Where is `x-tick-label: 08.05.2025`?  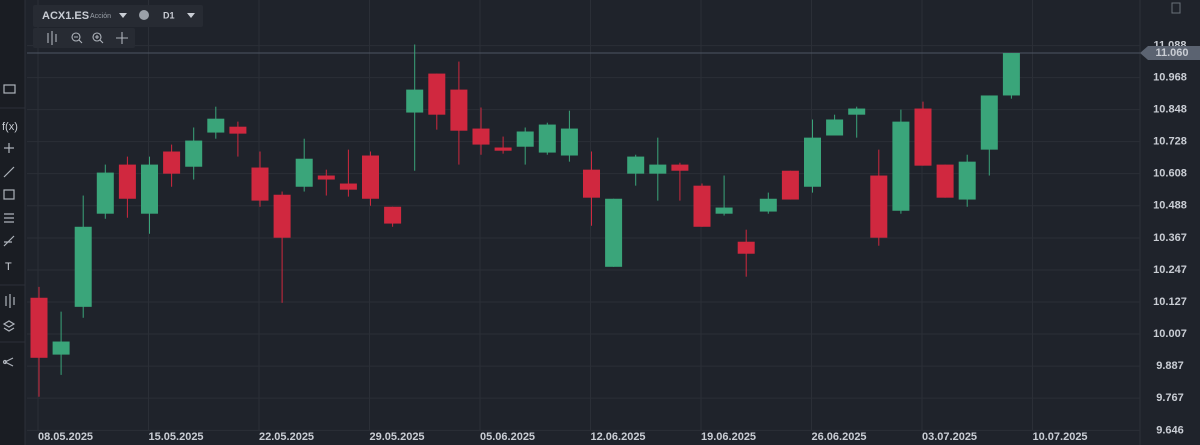 x-tick-label: 08.05.2025 is located at coordinates (65, 437).